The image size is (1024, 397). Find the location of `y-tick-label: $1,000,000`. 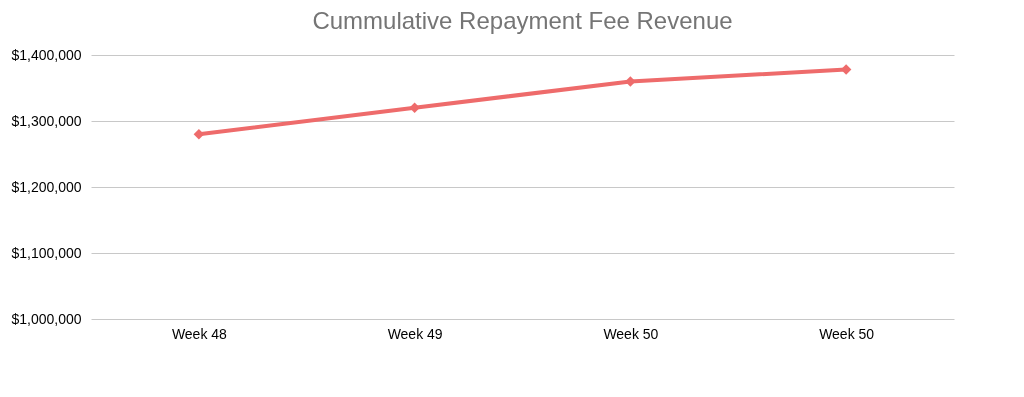

y-tick-label: $1,000,000 is located at coordinates (46, 318).